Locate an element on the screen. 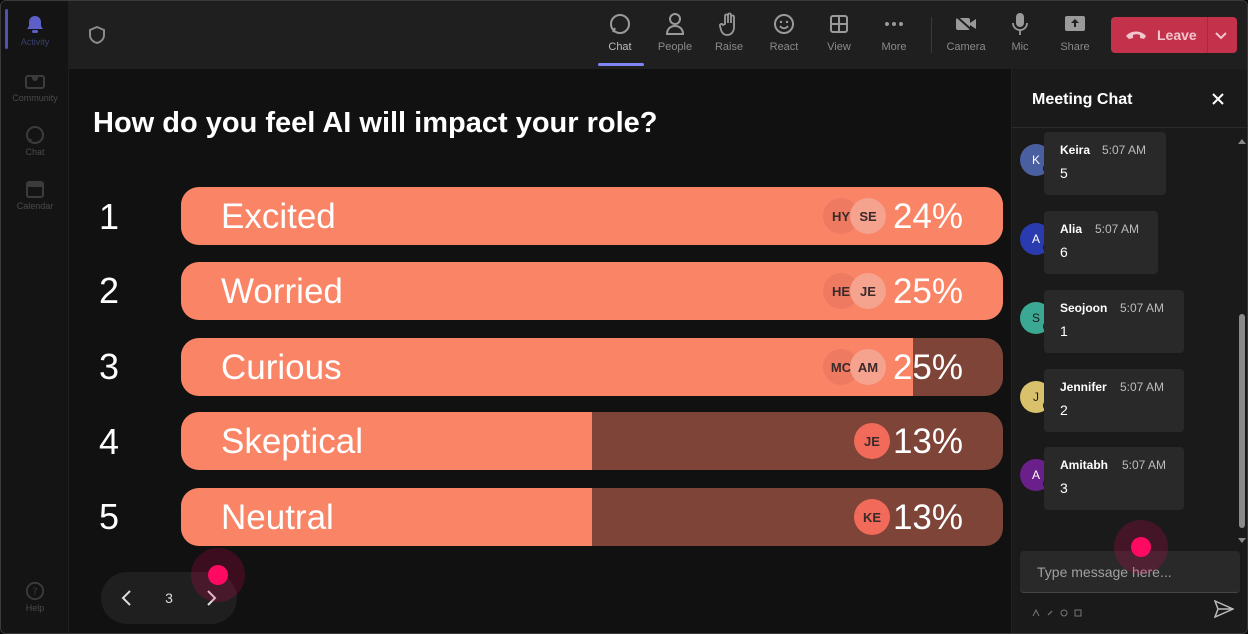  shield-icon is located at coordinates (97, 35).